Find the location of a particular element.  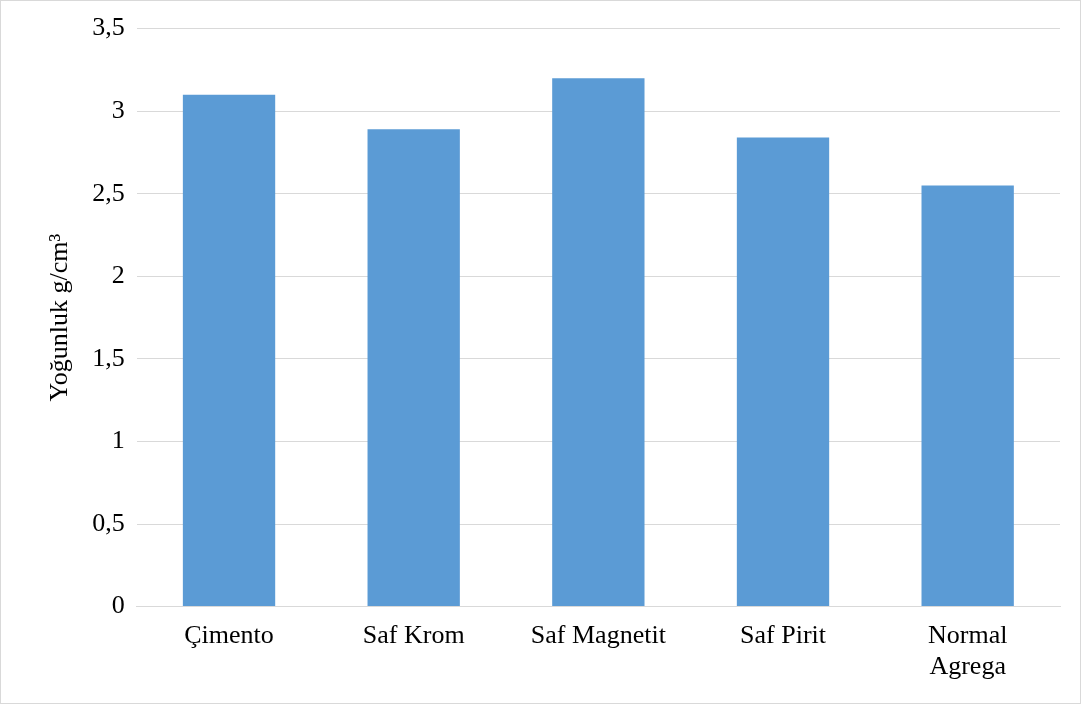

x-tick-label: Saf Magnetit is located at coordinates (598, 635).